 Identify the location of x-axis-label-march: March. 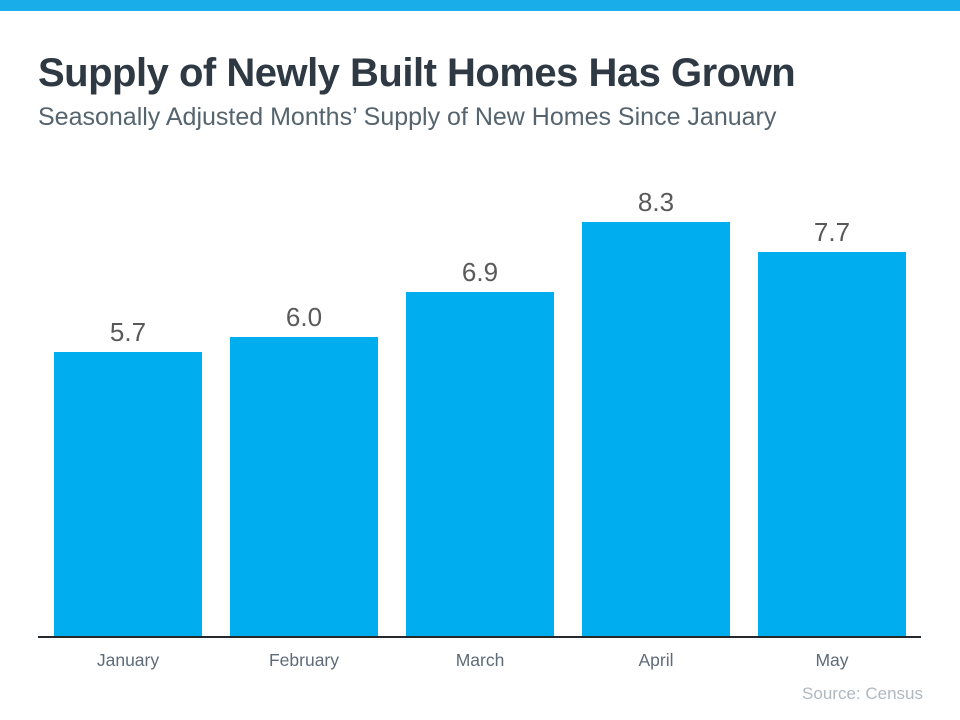
(480, 660).